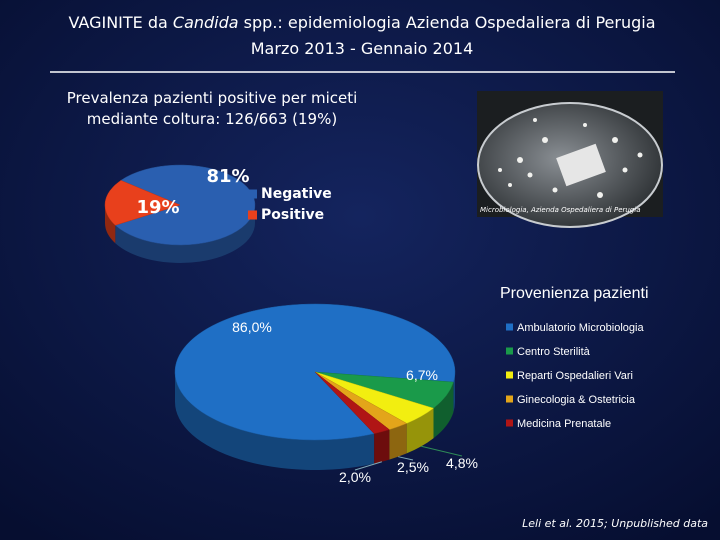 The height and width of the screenshot is (540, 720). I want to click on dish-label, so click(581, 165).